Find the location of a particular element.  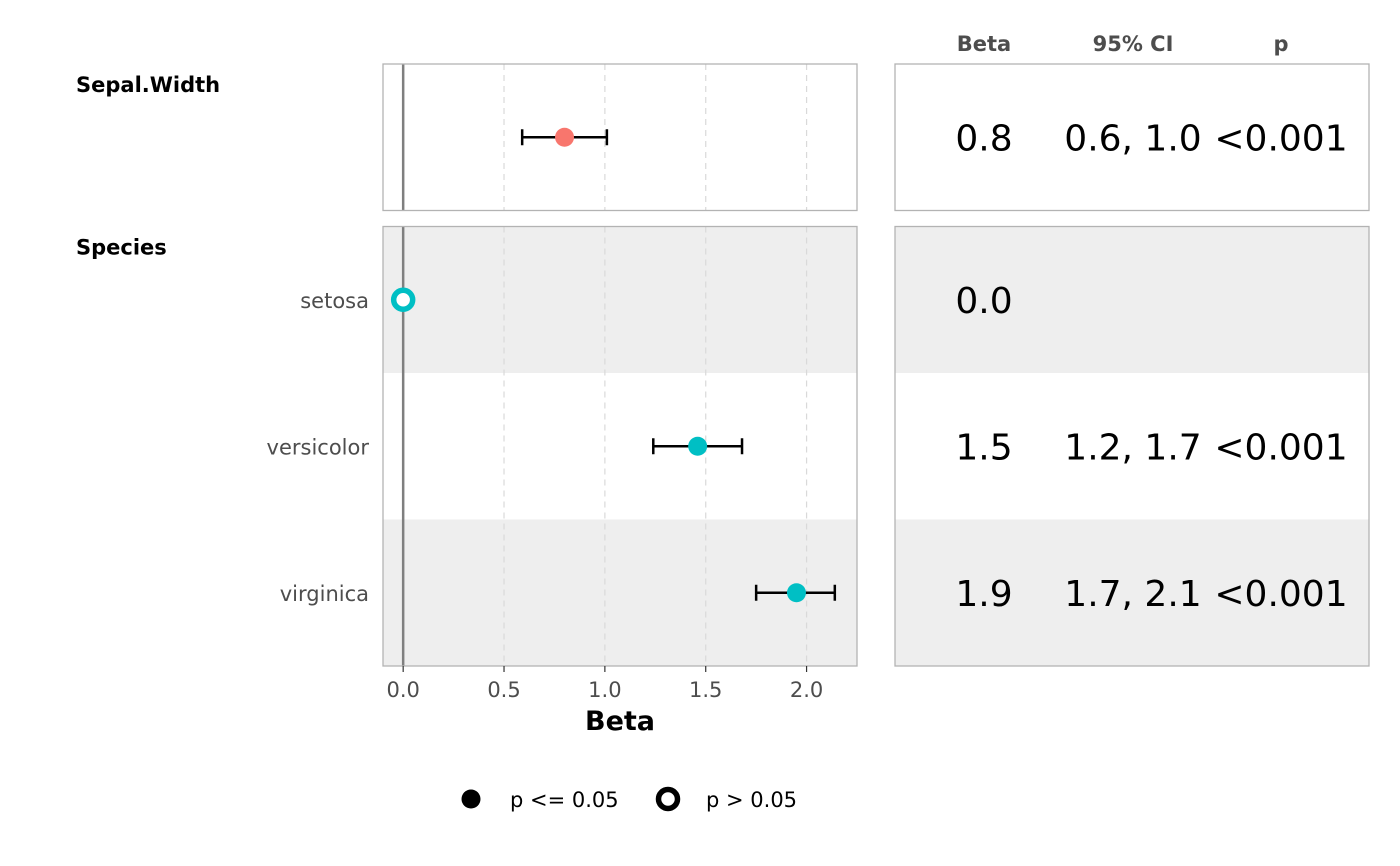

legend-label: p <= 0.05 is located at coordinates (564, 800).